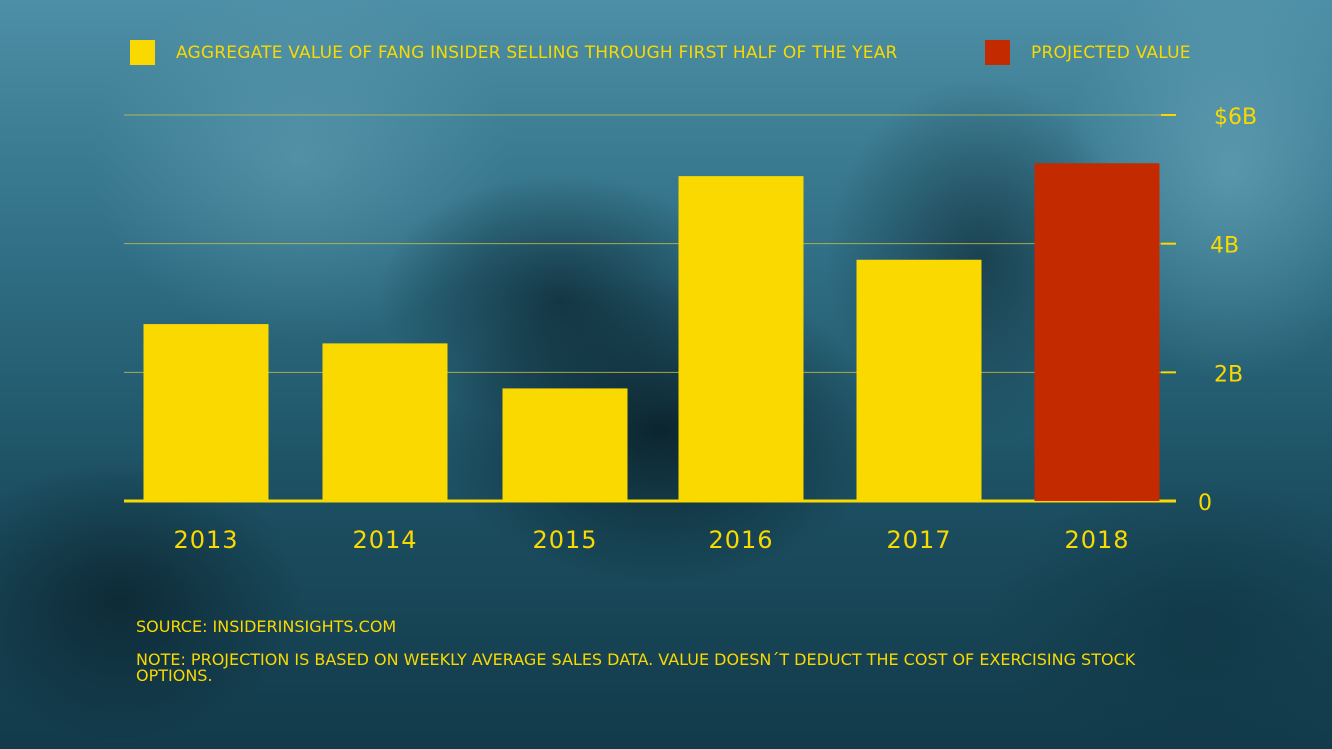  I want to click on y-tick-label: $6B, so click(1235, 117).